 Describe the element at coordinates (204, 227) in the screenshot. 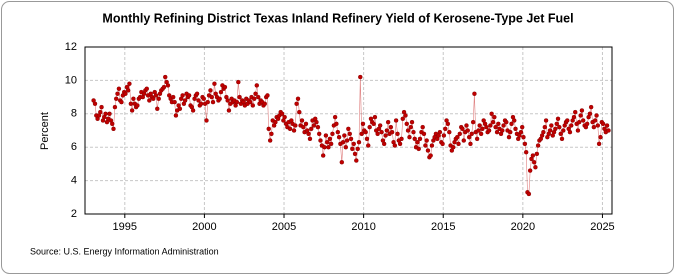

I see `x-tick-label: 2000` at that location.